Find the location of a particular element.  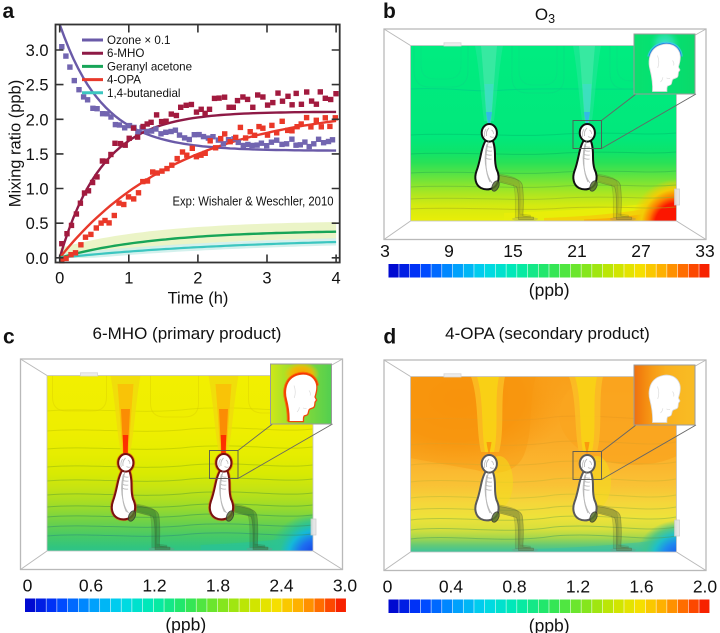

svg-text: 1.5 is located at coordinates (37, 155).